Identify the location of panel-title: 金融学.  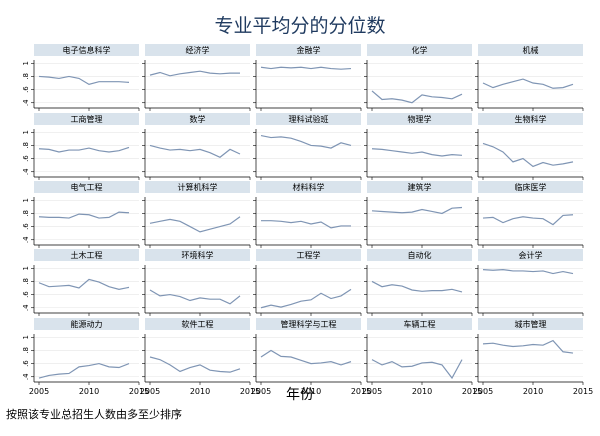
(309, 50).